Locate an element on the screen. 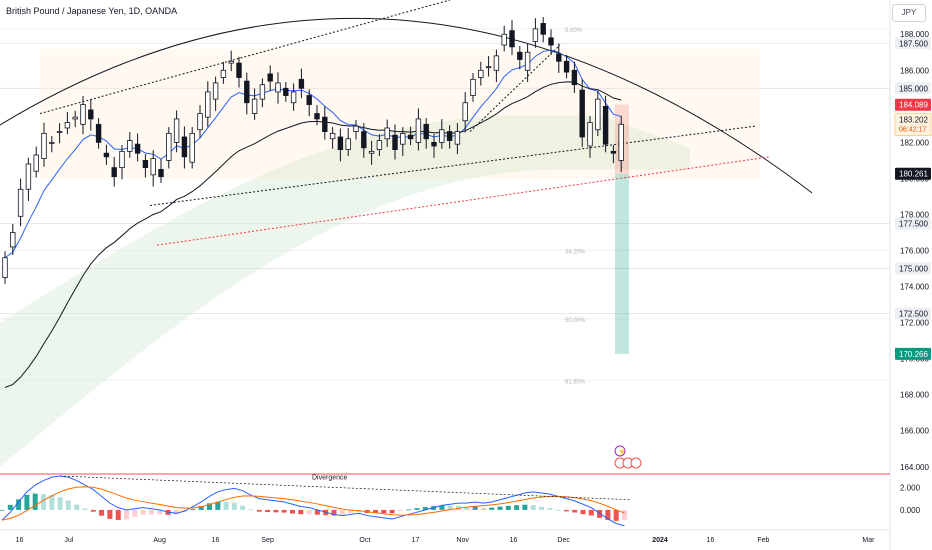 This screenshot has height=550, width=932. time-label: Jul is located at coordinates (68, 540).